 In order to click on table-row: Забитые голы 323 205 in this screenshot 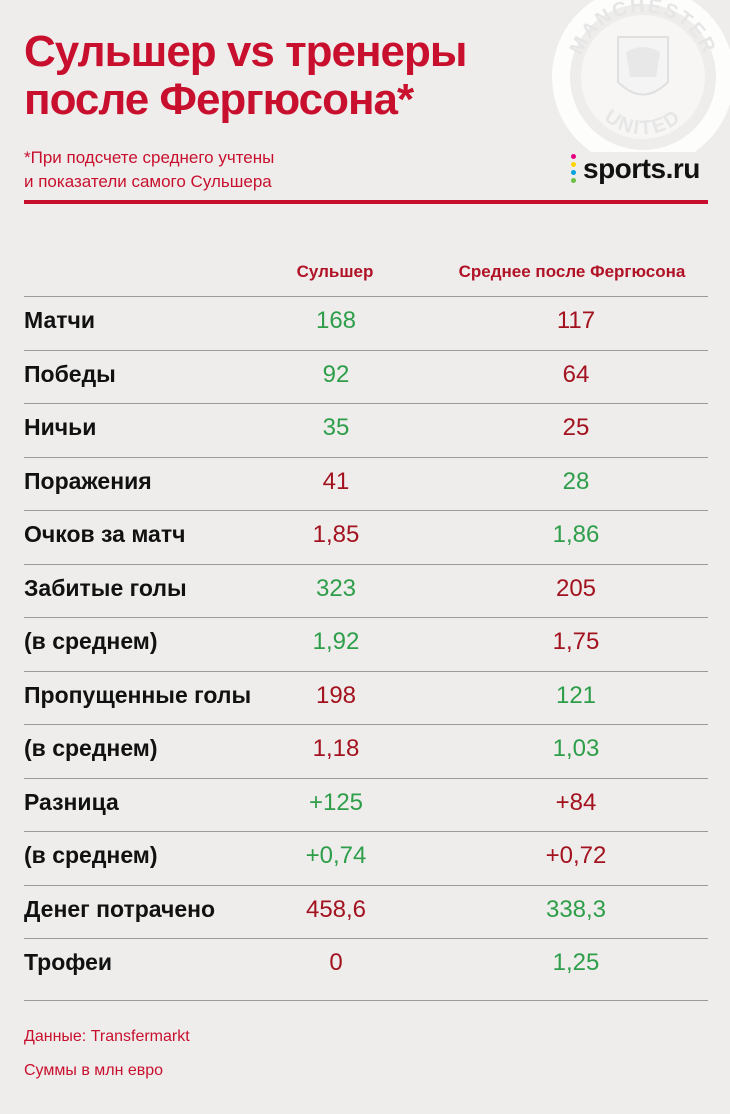, I will do `click(366, 590)`.